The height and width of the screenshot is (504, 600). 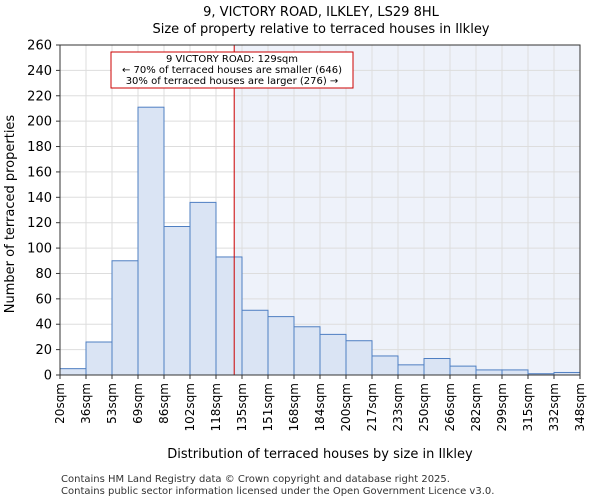 What do you see at coordinates (203, 288) in the screenshot?
I see `bar-102sqm` at bounding box center [203, 288].